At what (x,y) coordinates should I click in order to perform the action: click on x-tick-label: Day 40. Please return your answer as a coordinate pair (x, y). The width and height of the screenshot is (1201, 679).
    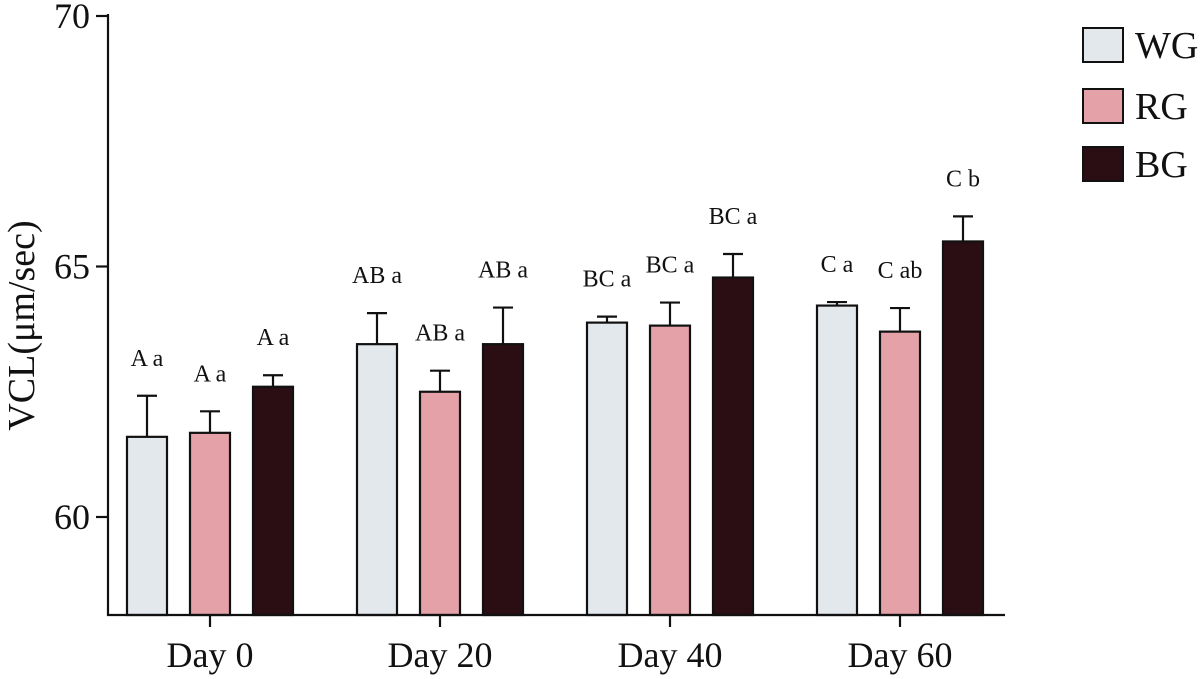
    Looking at the image, I should click on (670, 655).